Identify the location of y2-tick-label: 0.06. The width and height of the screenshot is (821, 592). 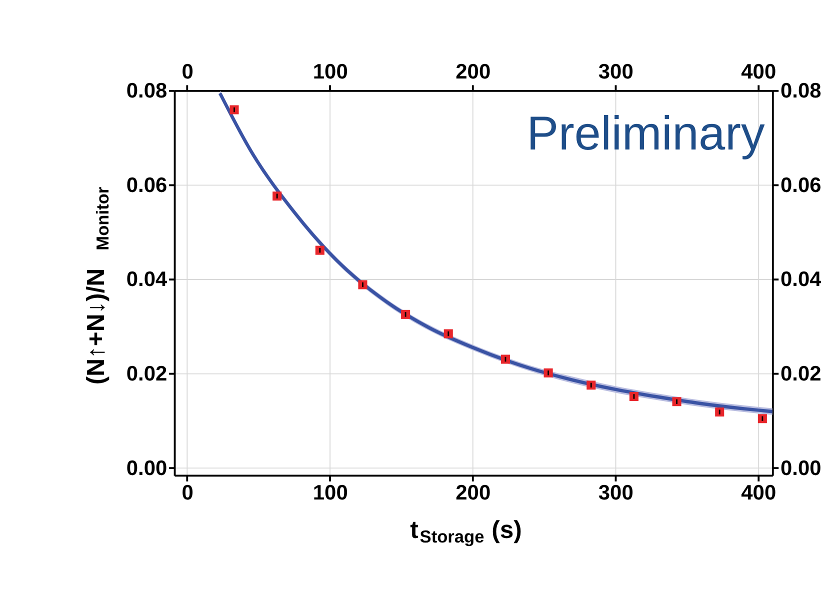
(800, 185).